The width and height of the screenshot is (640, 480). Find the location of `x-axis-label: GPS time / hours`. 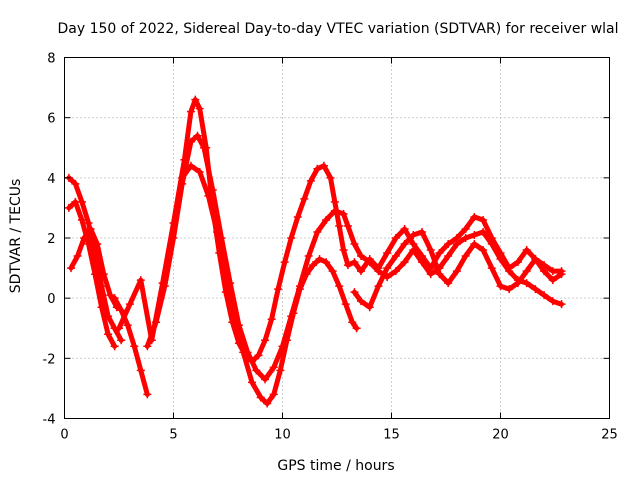

x-axis-label: GPS time / hours is located at coordinates (335, 466).